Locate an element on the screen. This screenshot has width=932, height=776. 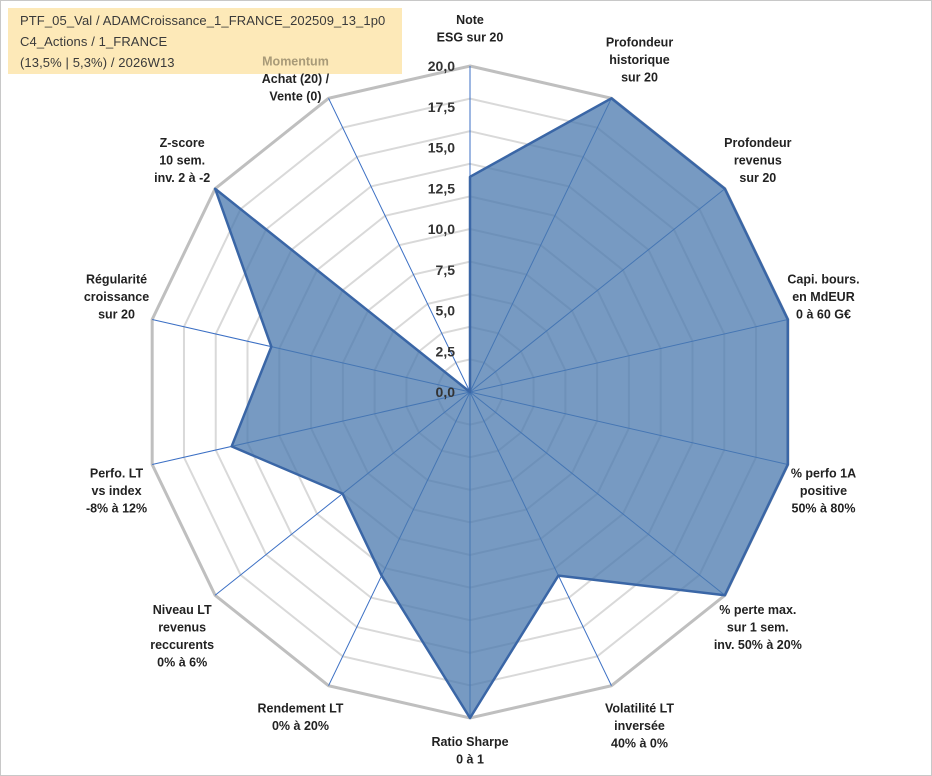
axis-label: % perte max. sur 1 sem. inv. 50% à 20% is located at coordinates (758, 627).